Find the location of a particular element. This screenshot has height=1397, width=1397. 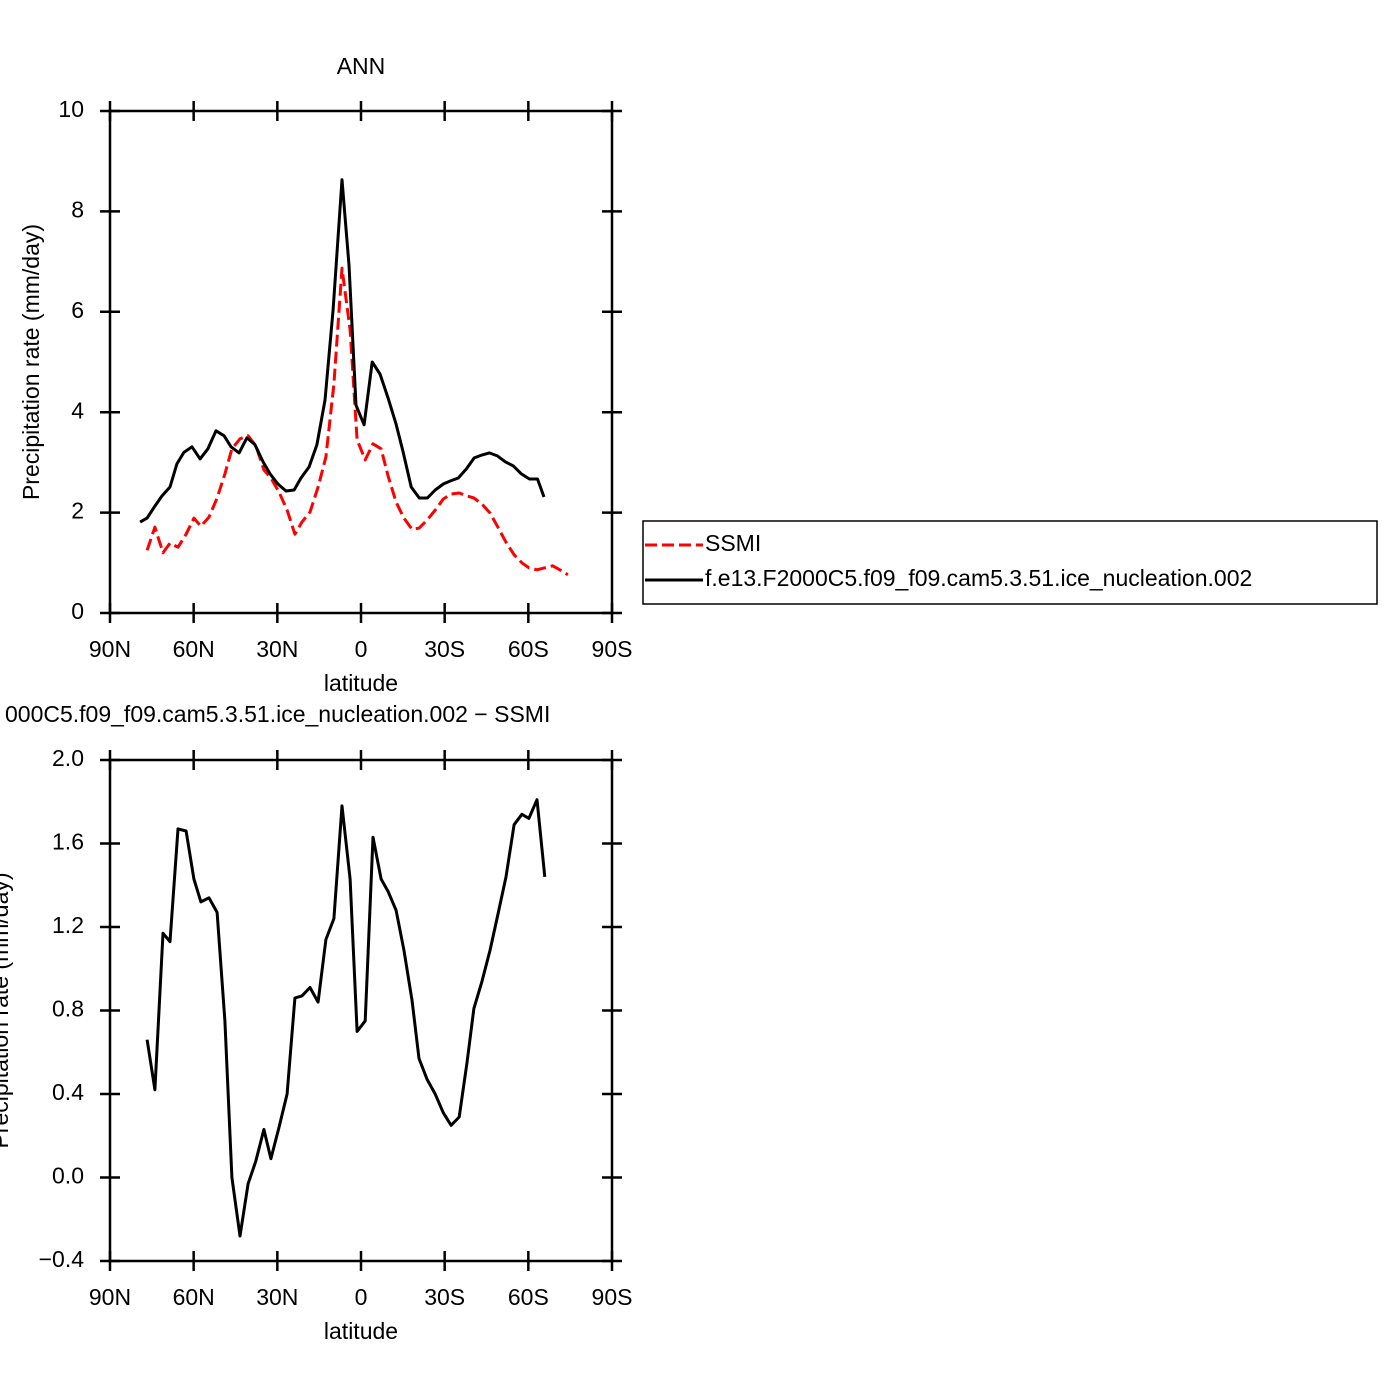

y-tick-label: 2 is located at coordinates (77, 511).